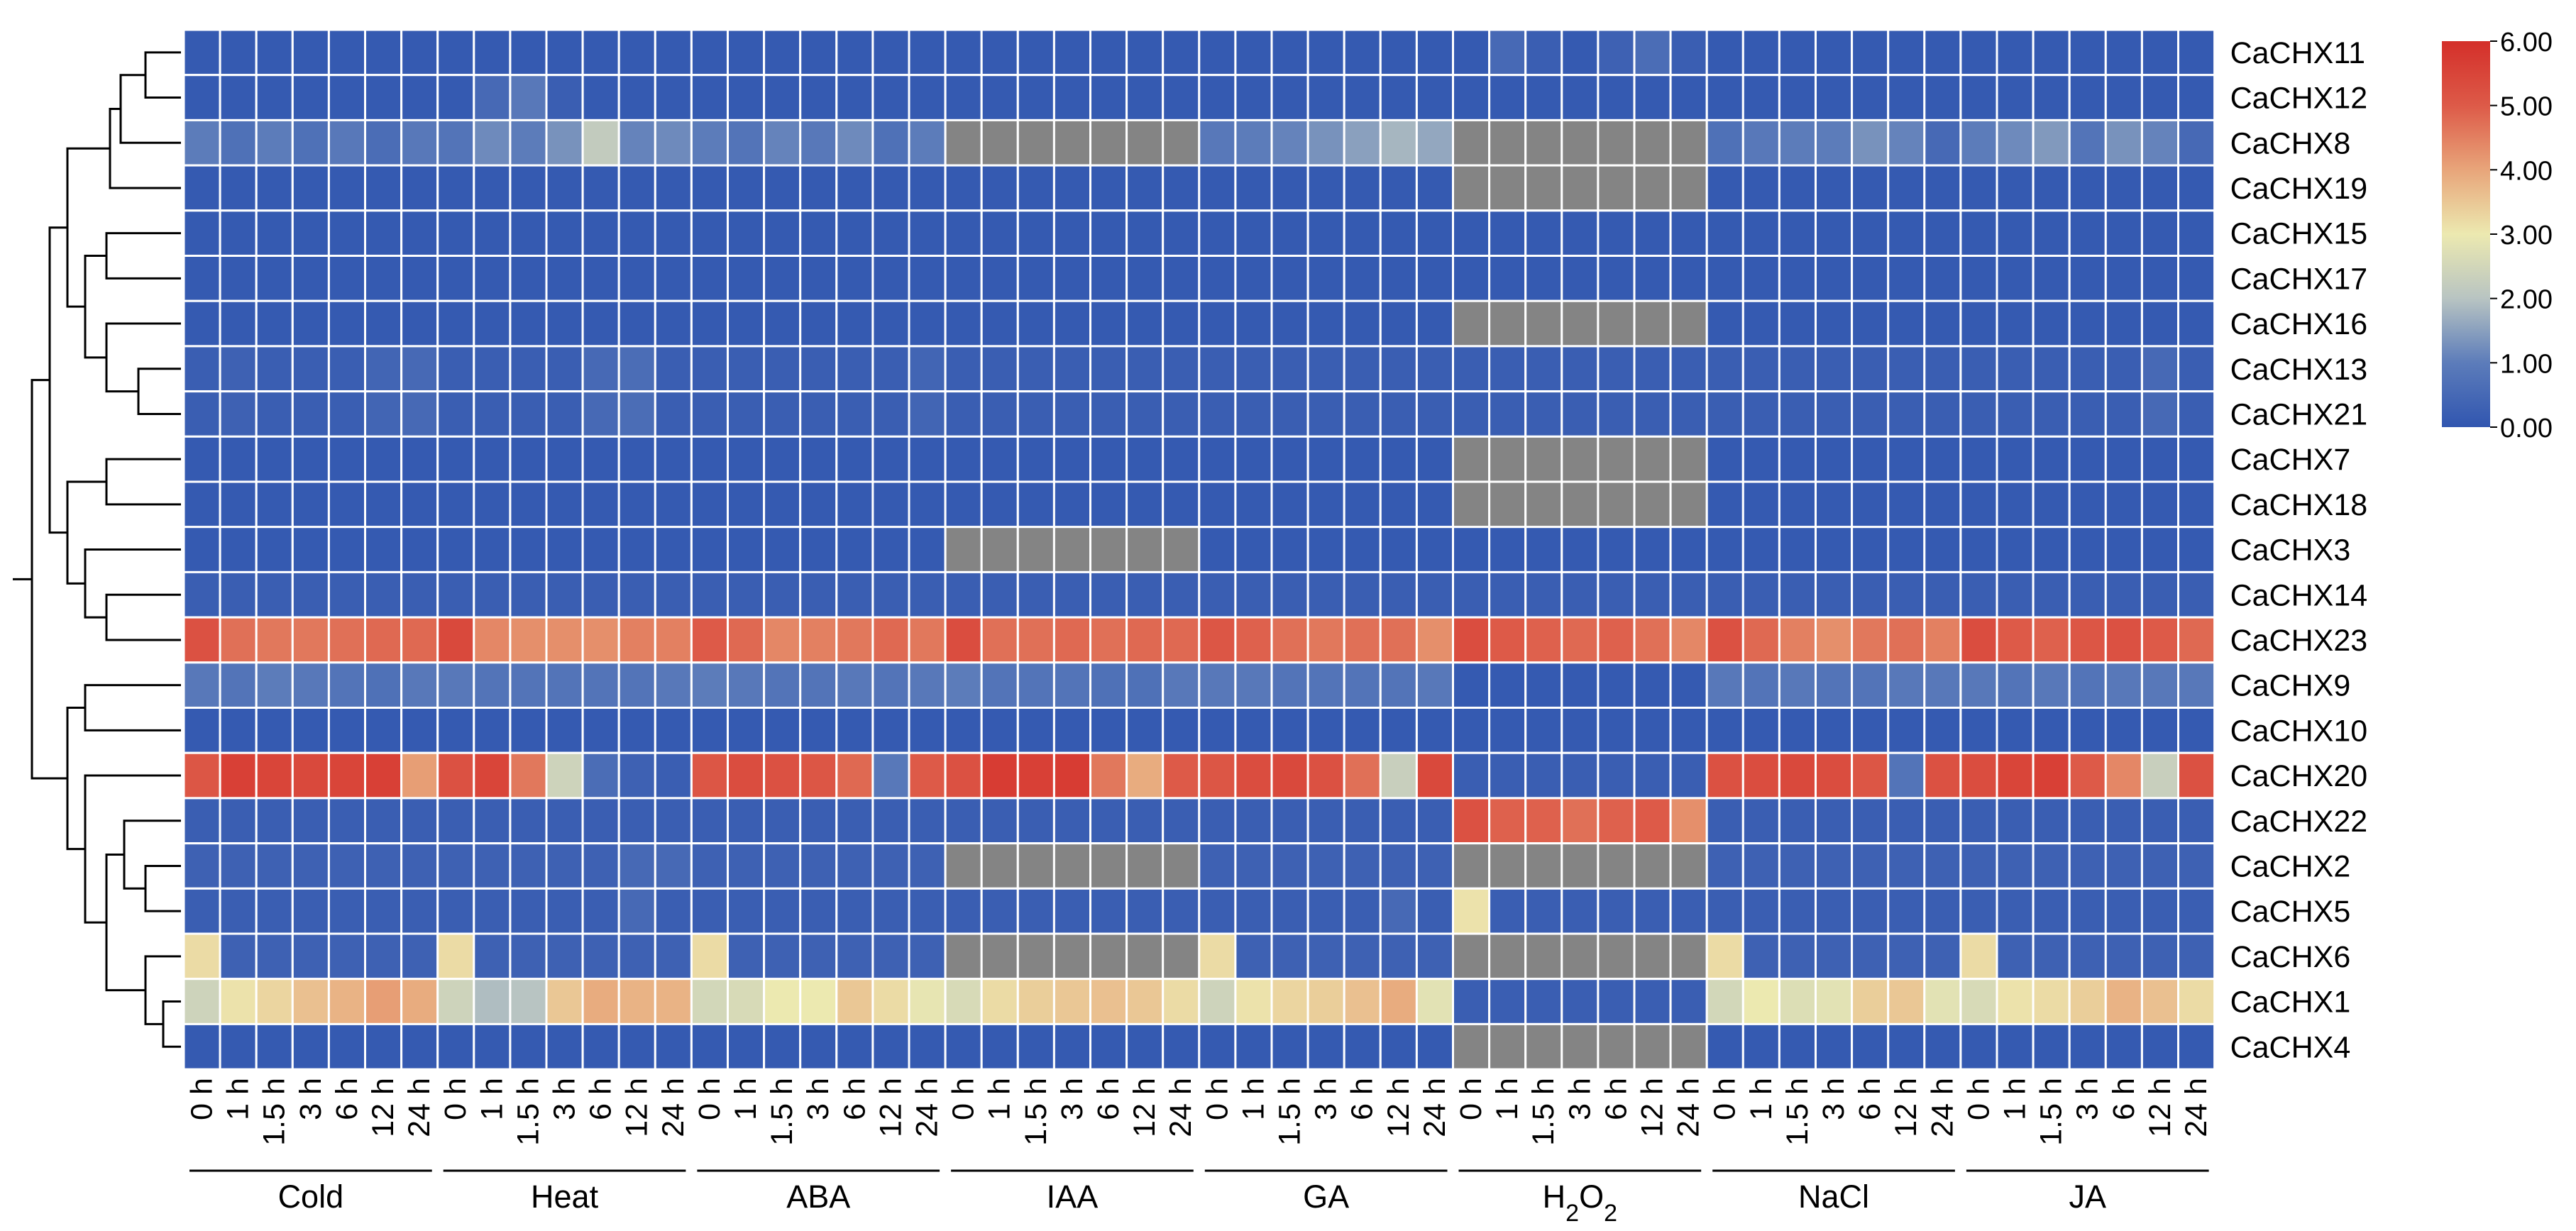 The height and width of the screenshot is (1231, 2576). Describe the element at coordinates (637, 1107) in the screenshot. I see `column-label: 12 h` at that location.